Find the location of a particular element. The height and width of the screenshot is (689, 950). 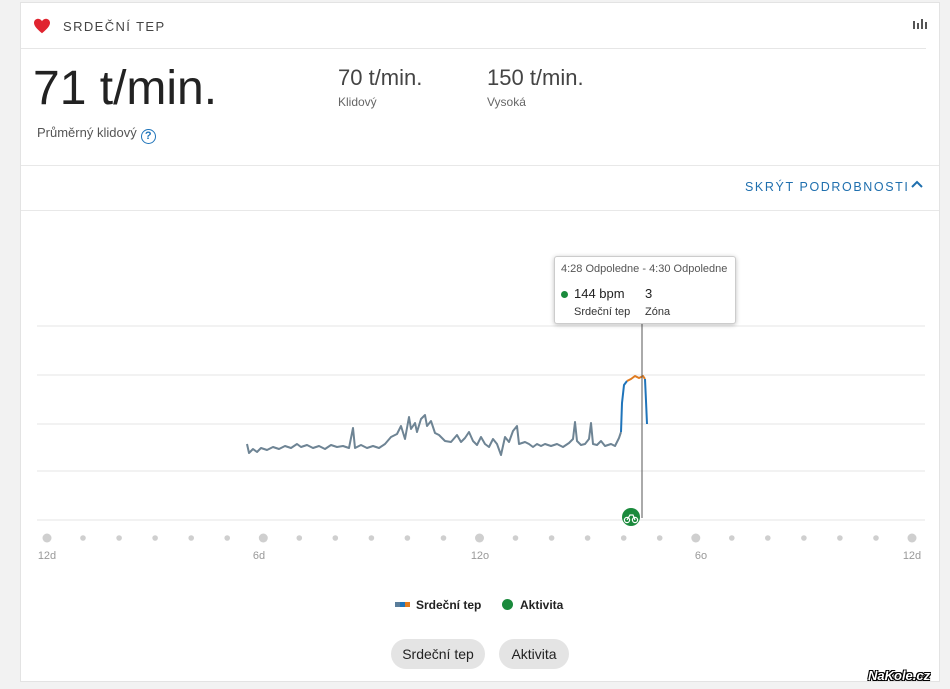

watermark: NaKole.cz is located at coordinates (899, 675).